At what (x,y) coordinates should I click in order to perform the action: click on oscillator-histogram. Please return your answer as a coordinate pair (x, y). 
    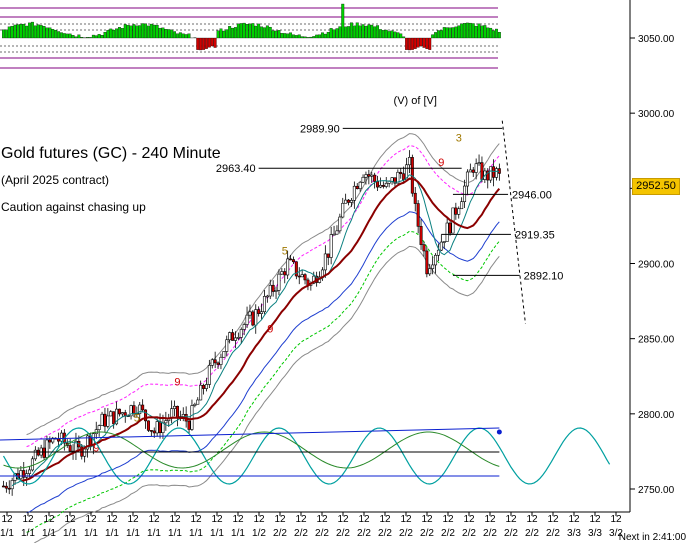
    Looking at the image, I should click on (251, 27).